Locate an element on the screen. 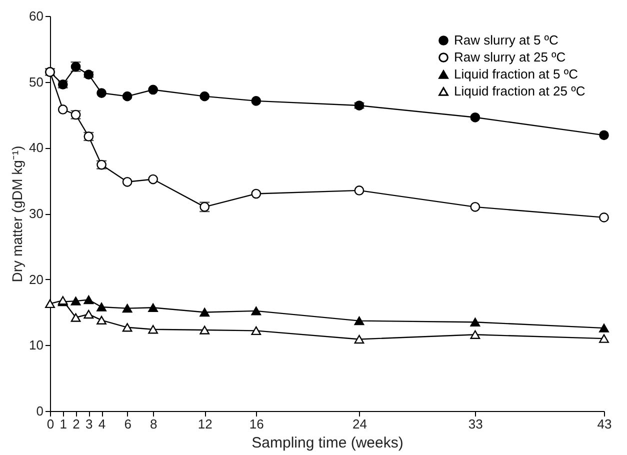  x-tick-label: 24 is located at coordinates (359, 424).